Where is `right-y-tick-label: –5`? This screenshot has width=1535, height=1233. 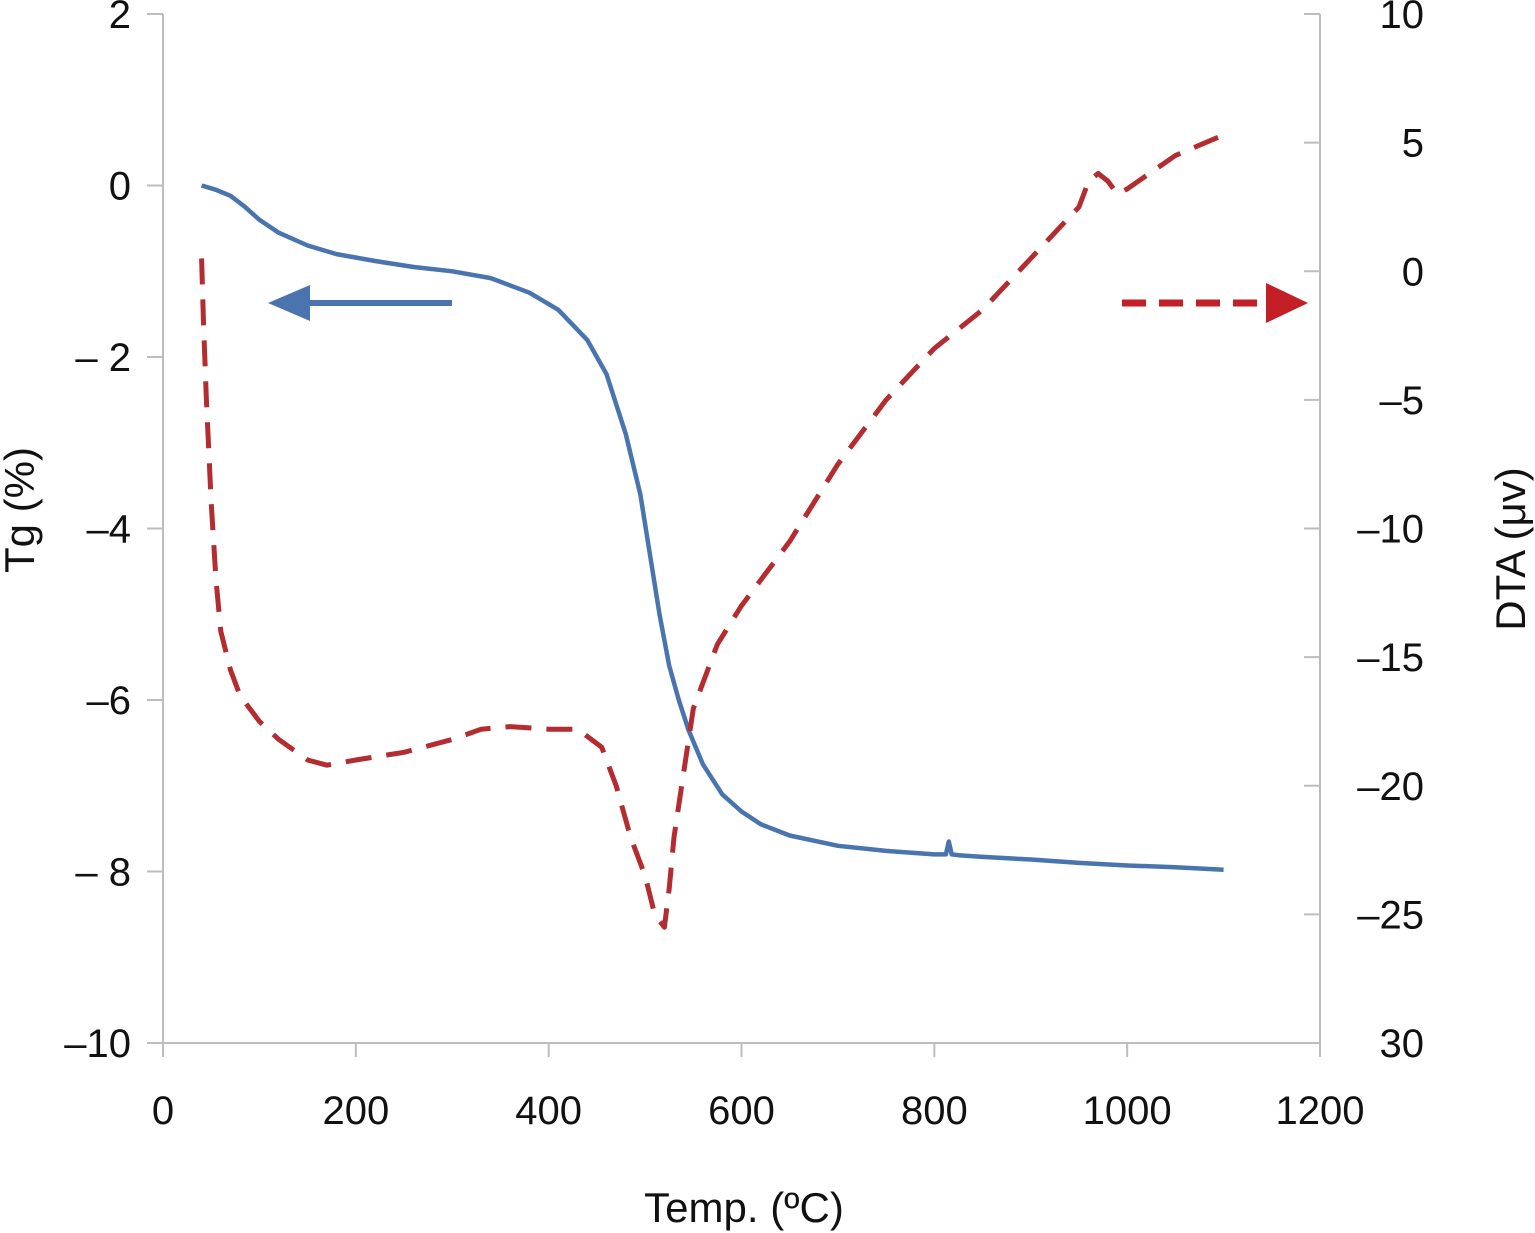
right-y-tick-label: –5 is located at coordinates (1402, 401).